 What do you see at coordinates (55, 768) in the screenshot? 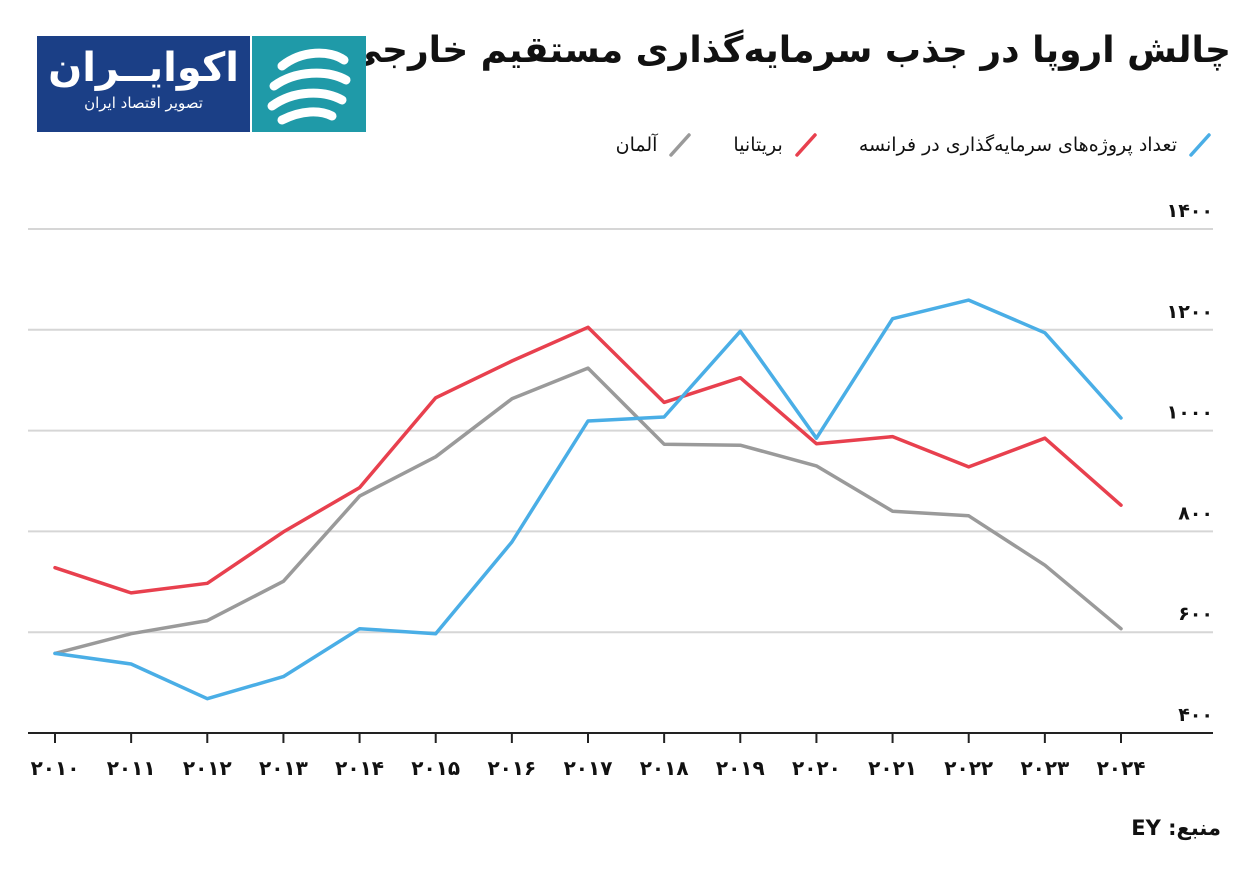
I see `x-tick-label: ۲۰۱۰` at bounding box center [55, 768].